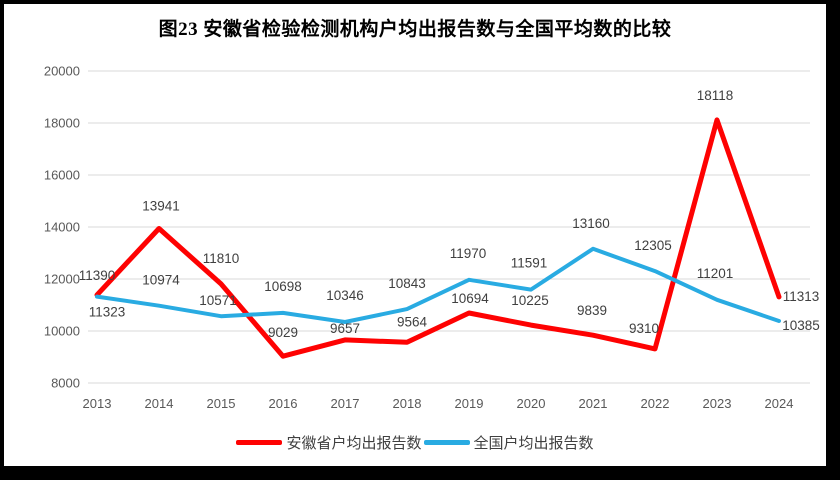 Image resolution: width=840 pixels, height=480 pixels. Describe the element at coordinates (221, 403) in the screenshot. I see `x-axis-tick-label: 2015` at that location.